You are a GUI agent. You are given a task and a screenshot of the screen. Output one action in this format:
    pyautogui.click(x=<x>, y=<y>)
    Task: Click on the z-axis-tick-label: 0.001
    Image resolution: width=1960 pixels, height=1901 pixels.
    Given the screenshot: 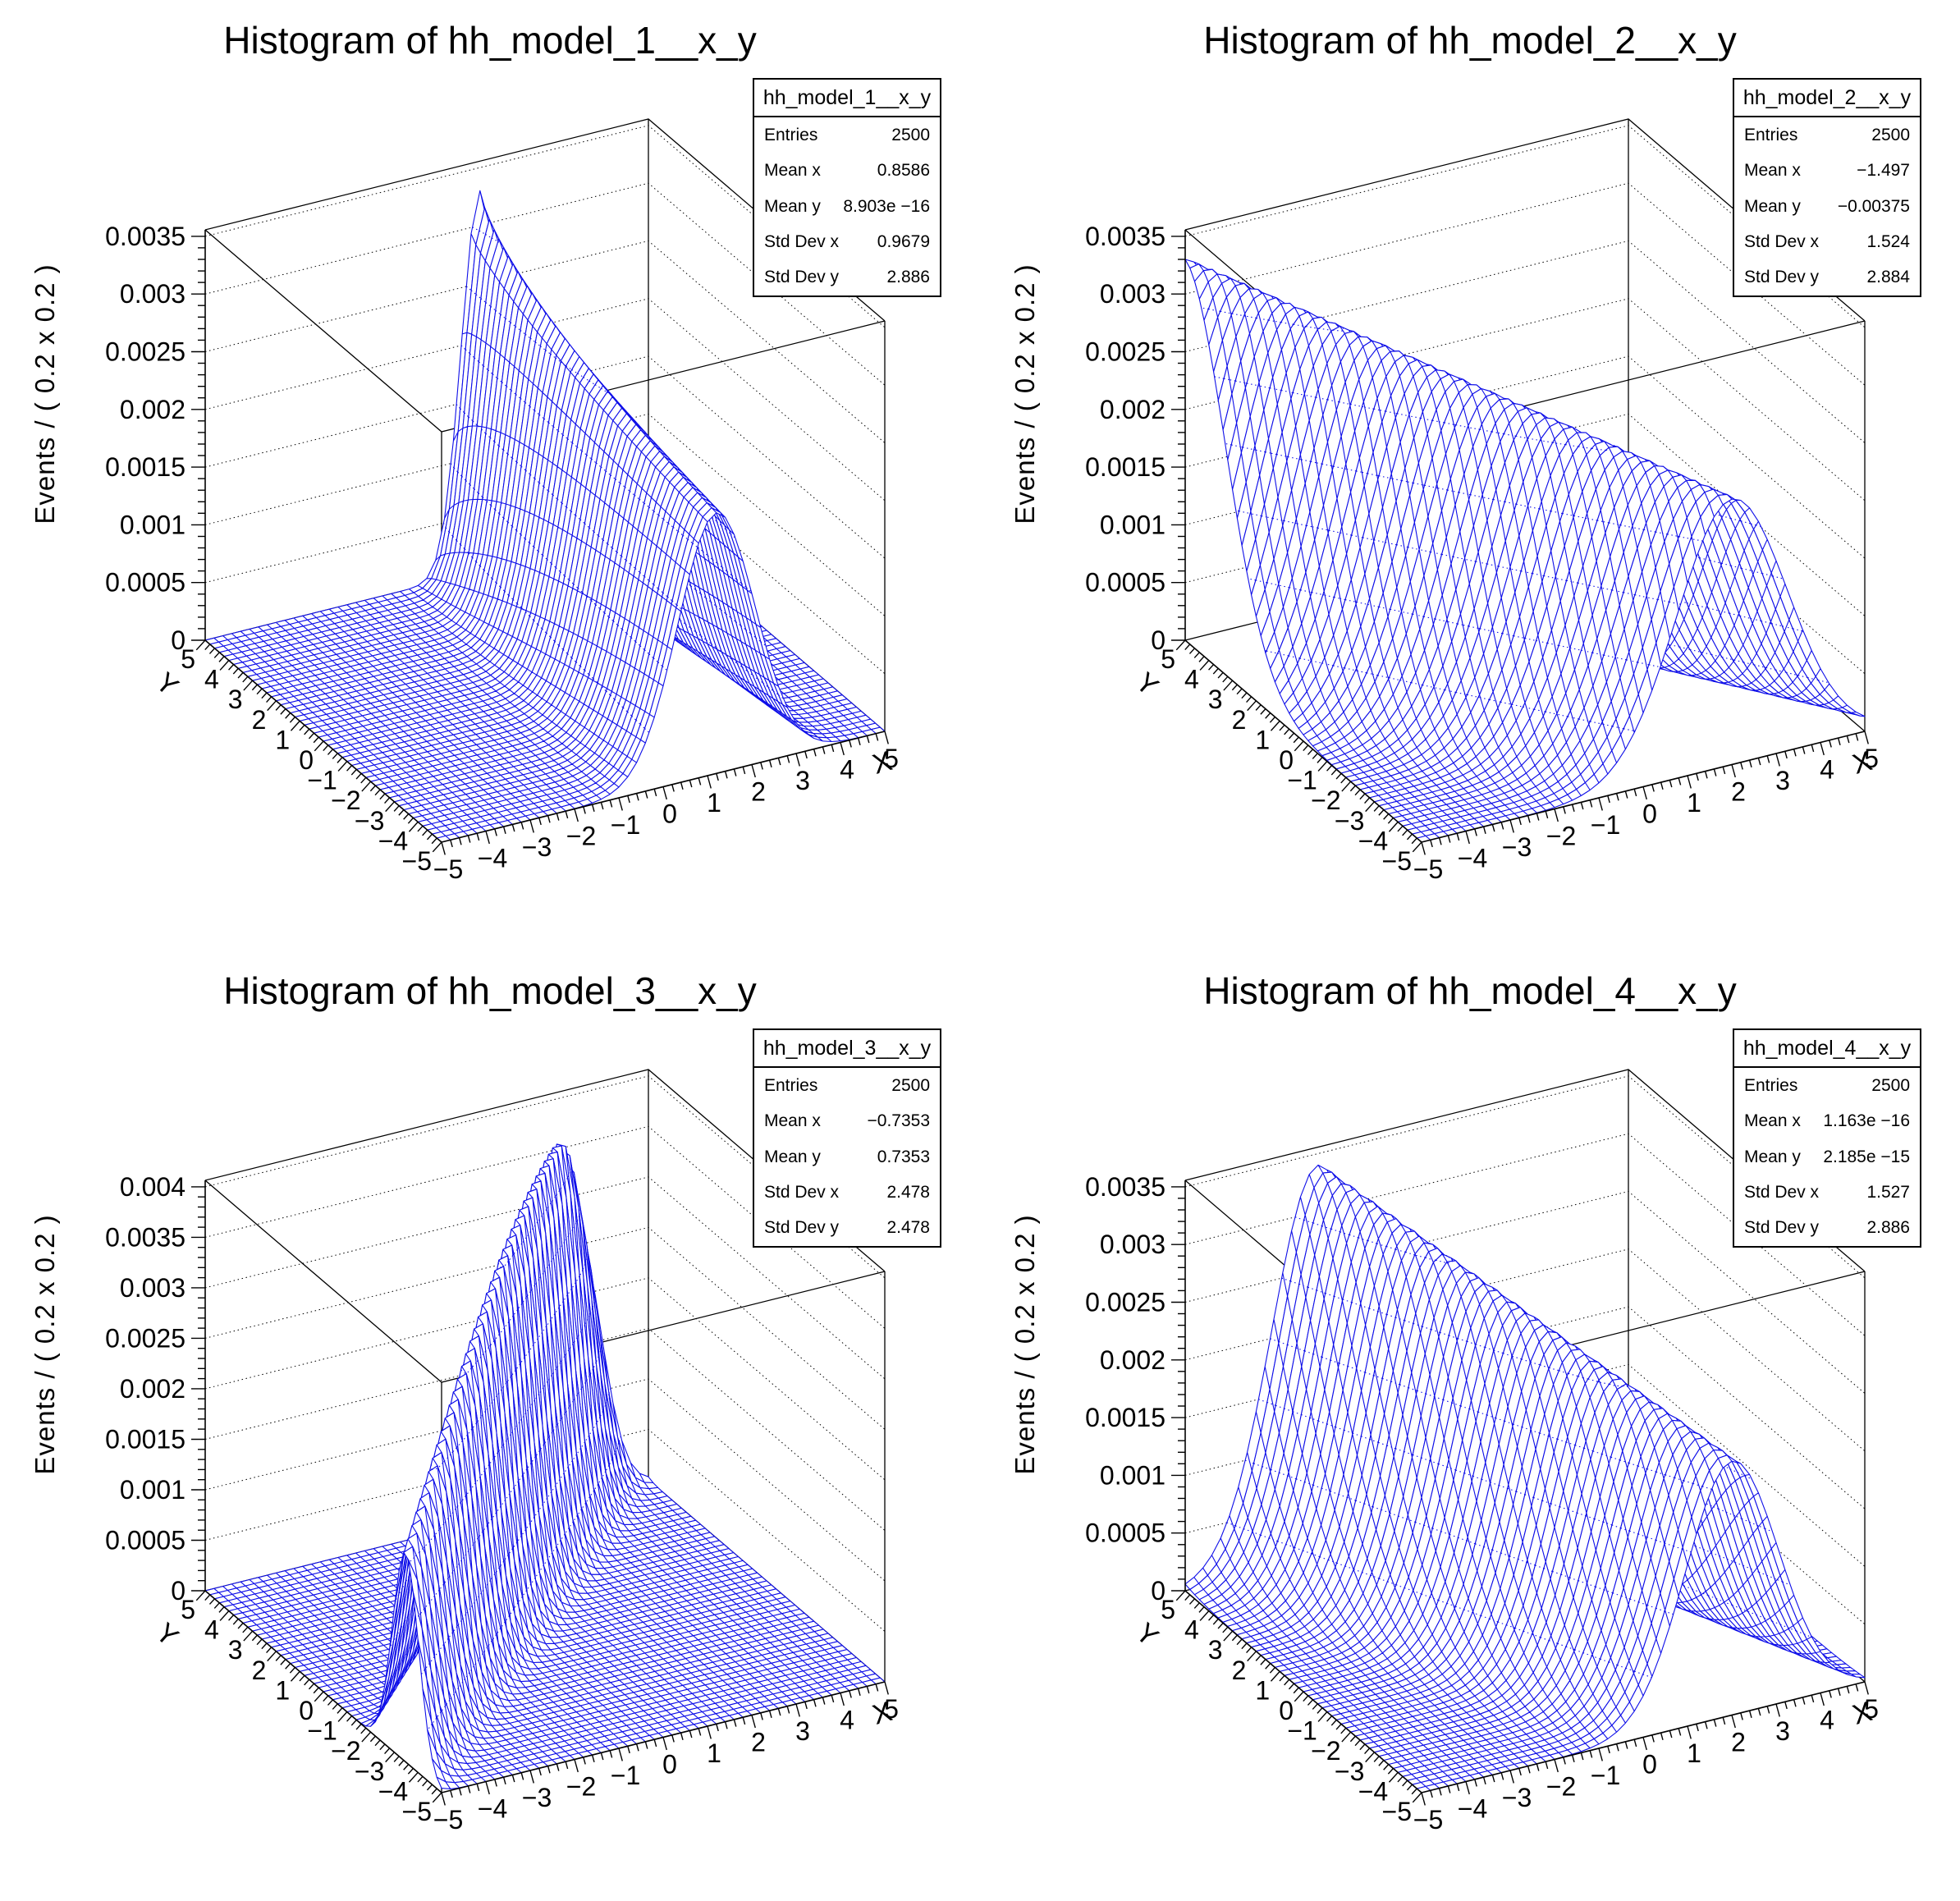 What is the action you would take?
    pyautogui.click(x=152, y=524)
    